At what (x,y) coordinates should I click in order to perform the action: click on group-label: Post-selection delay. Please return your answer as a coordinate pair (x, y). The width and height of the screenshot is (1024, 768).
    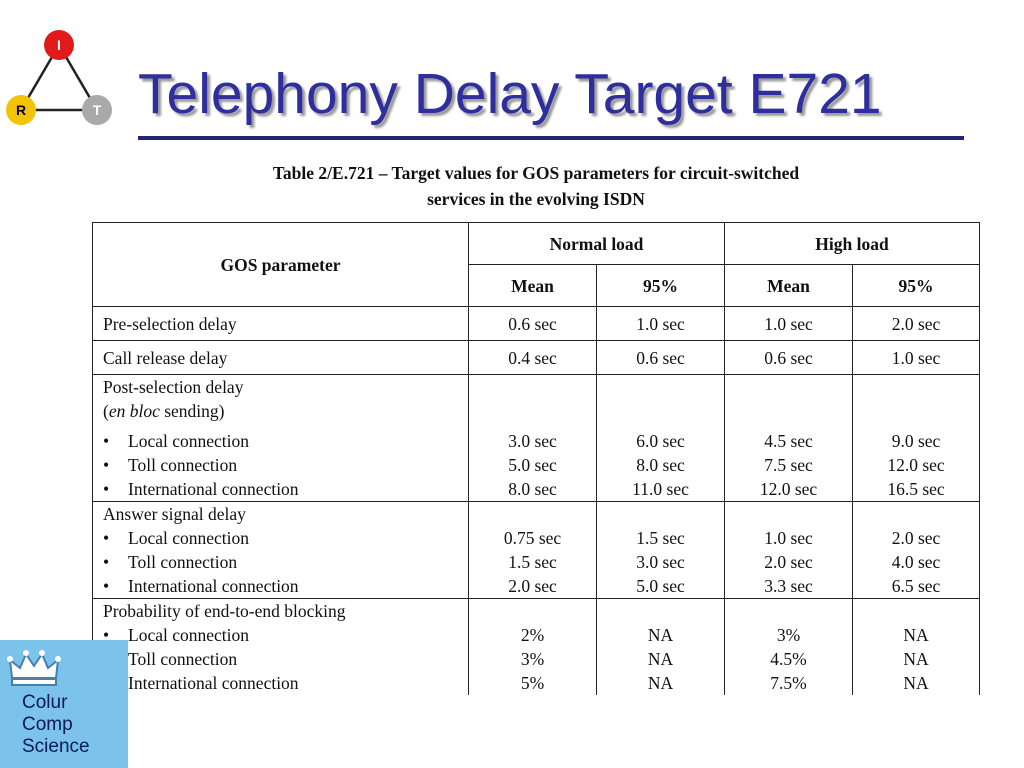
    Looking at the image, I should click on (173, 387).